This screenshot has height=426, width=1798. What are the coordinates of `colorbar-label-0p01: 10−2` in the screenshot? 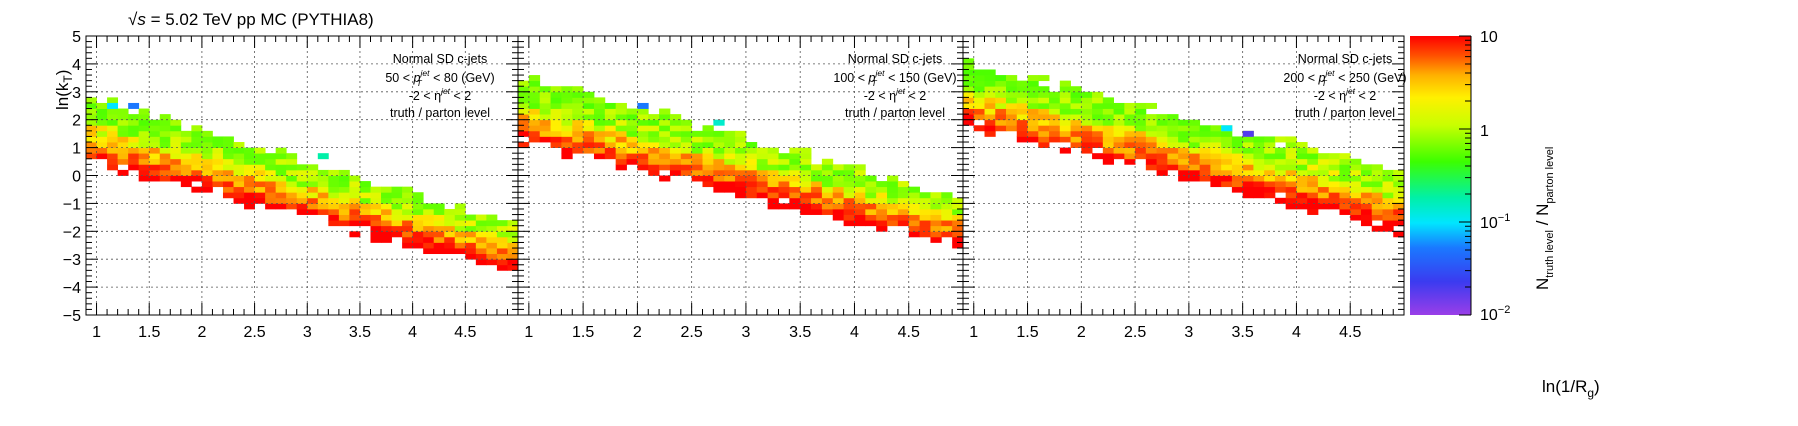 It's located at (1495, 314).